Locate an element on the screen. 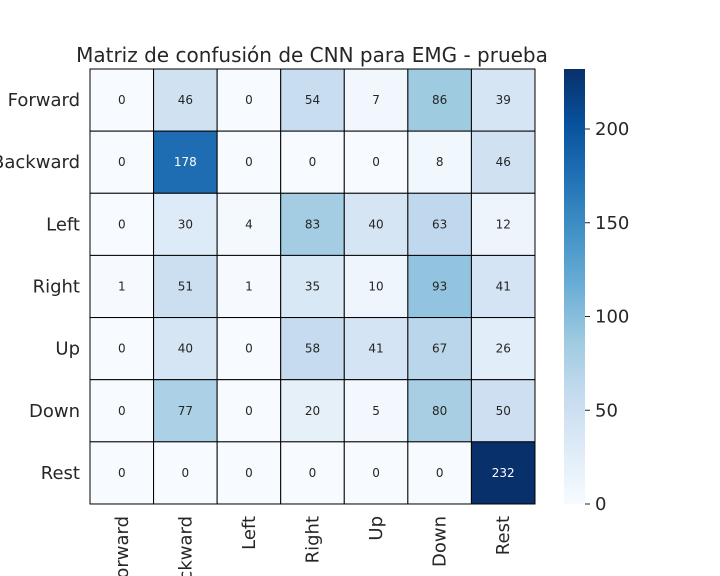 The image size is (720, 576). row-label: Forward is located at coordinates (44, 100).